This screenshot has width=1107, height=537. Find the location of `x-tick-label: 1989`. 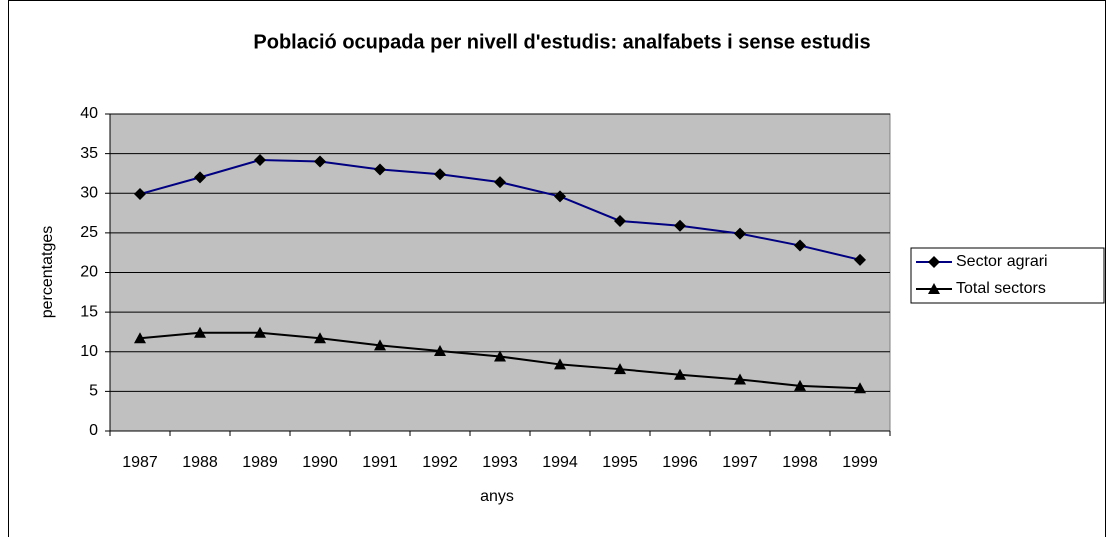

x-tick-label: 1989 is located at coordinates (260, 462).